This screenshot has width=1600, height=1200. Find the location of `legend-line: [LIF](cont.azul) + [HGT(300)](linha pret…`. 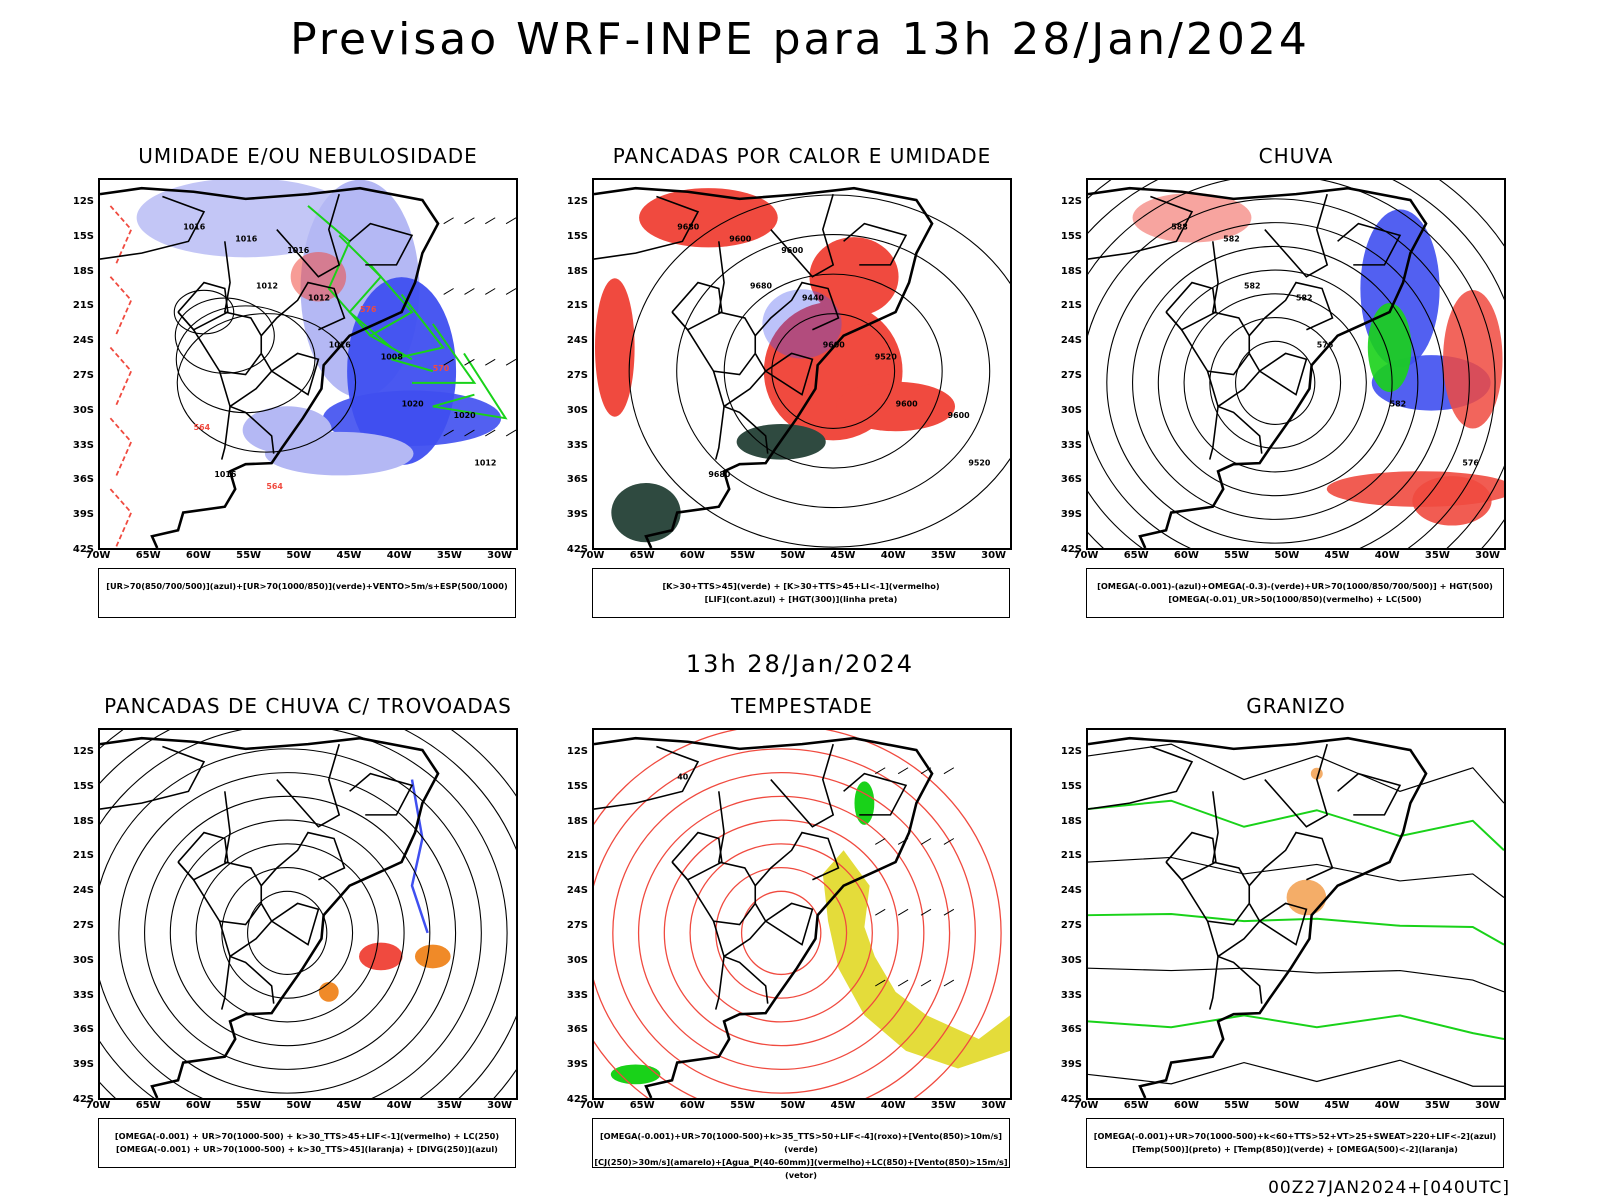

legend-line: [LIF](cont.azul) + [HGT(300)](linha pret… is located at coordinates (801, 599).